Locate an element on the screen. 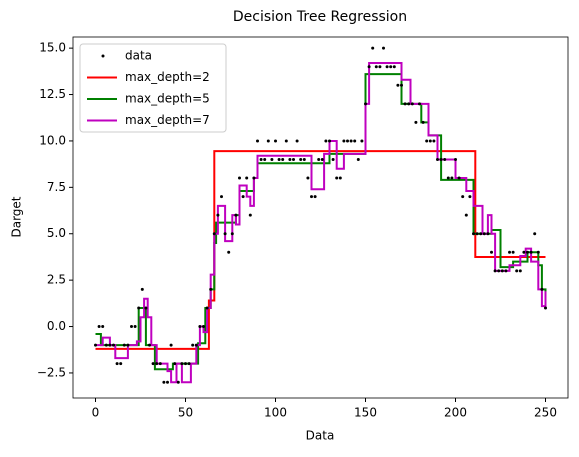 The width and height of the screenshot is (579, 457). x-axis-label: Data is located at coordinates (320, 436).